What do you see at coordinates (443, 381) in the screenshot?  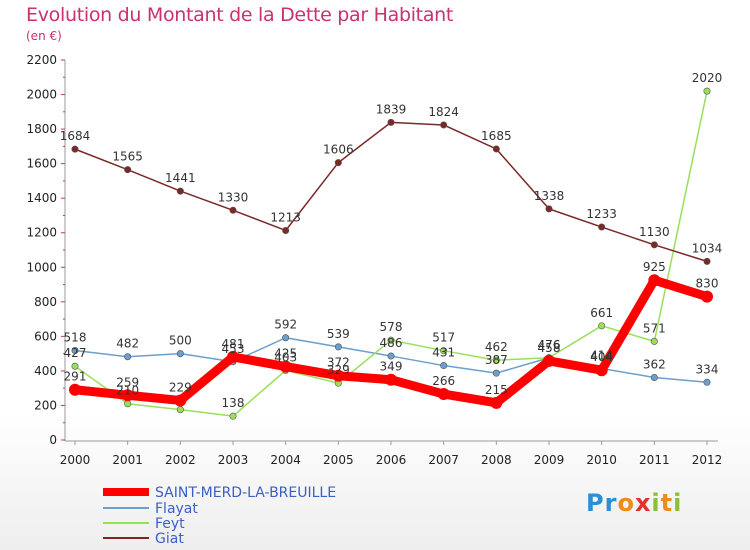 I see `data-label: 266` at bounding box center [443, 381].